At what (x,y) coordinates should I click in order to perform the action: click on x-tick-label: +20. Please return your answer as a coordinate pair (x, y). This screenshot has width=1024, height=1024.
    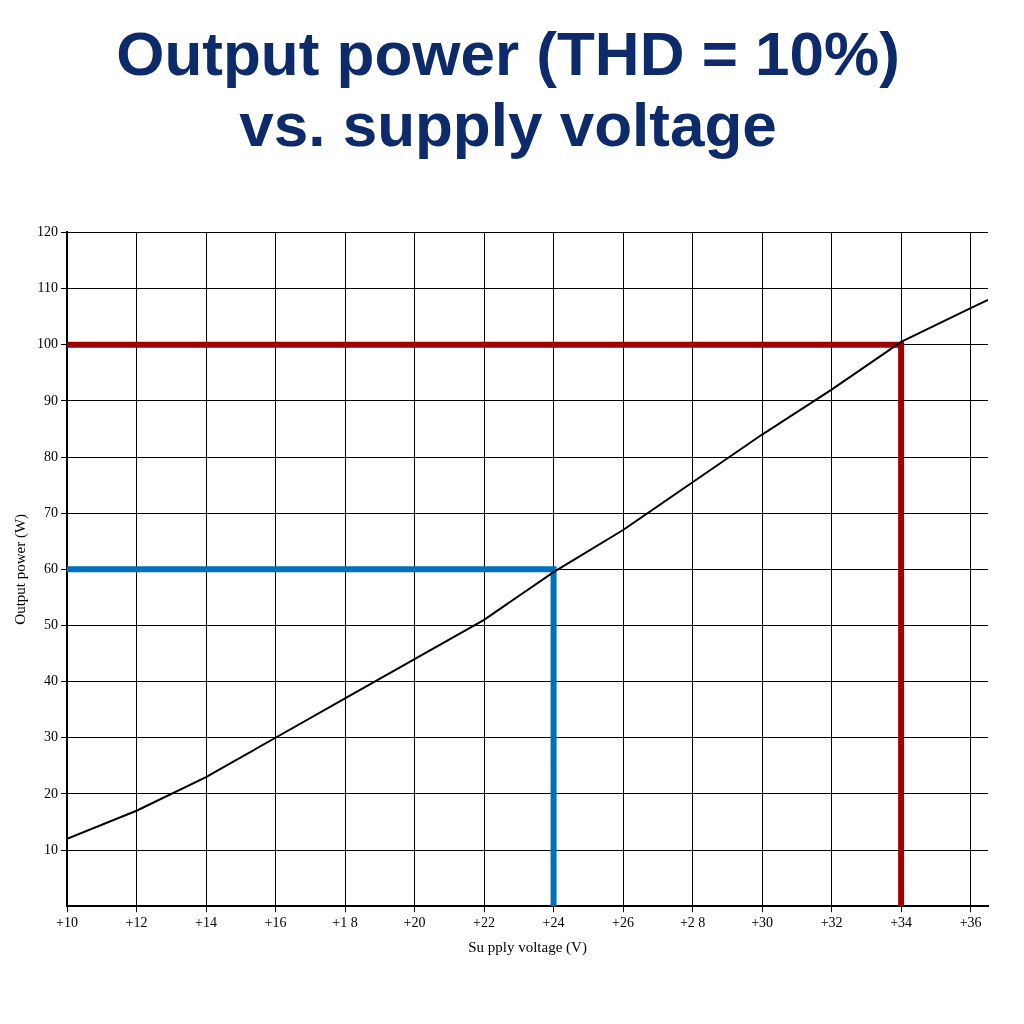
    Looking at the image, I should click on (414, 922).